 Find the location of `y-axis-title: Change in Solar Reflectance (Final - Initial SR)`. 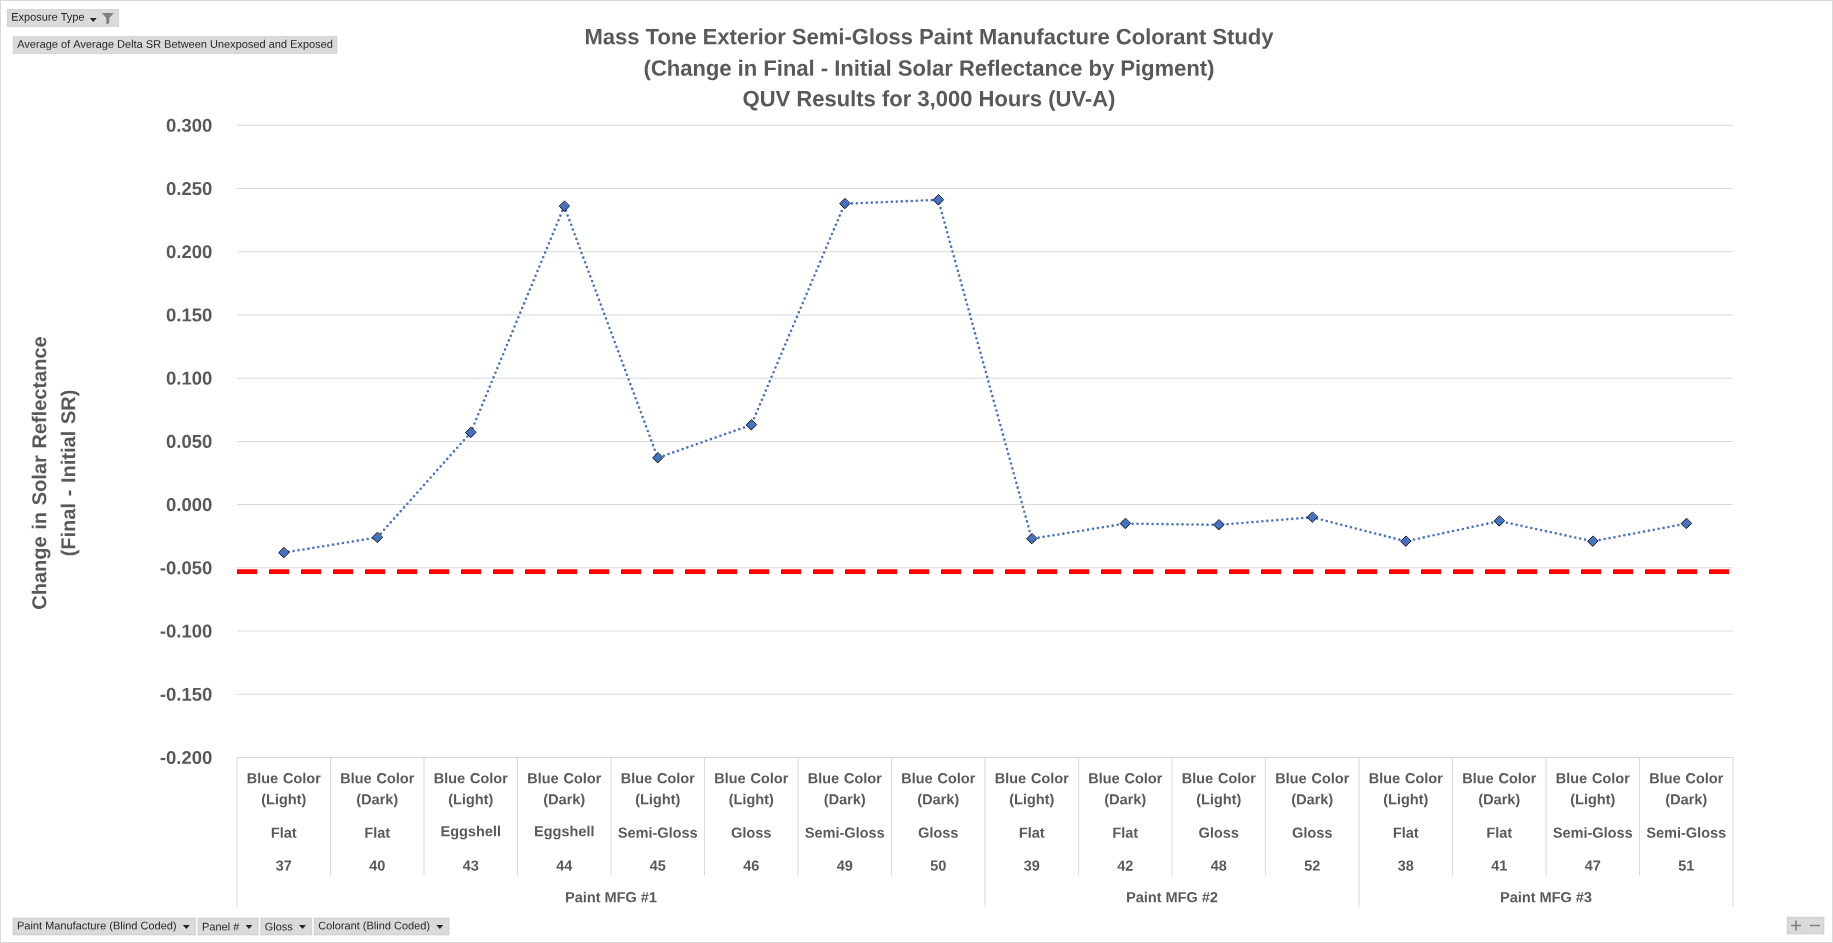

y-axis-title: Change in Solar Reflectance (Final - Initial SR) is located at coordinates (55, 473).